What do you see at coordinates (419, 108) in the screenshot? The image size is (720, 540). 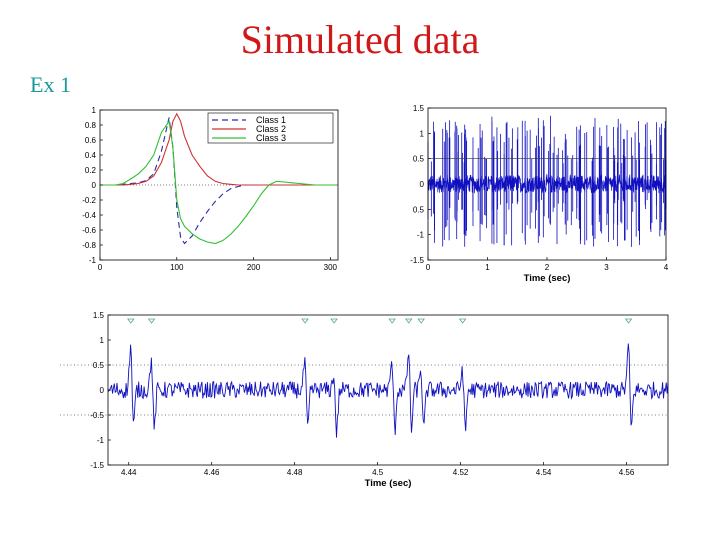 I see `full-signal-ytick-label: 1.5` at bounding box center [419, 108].